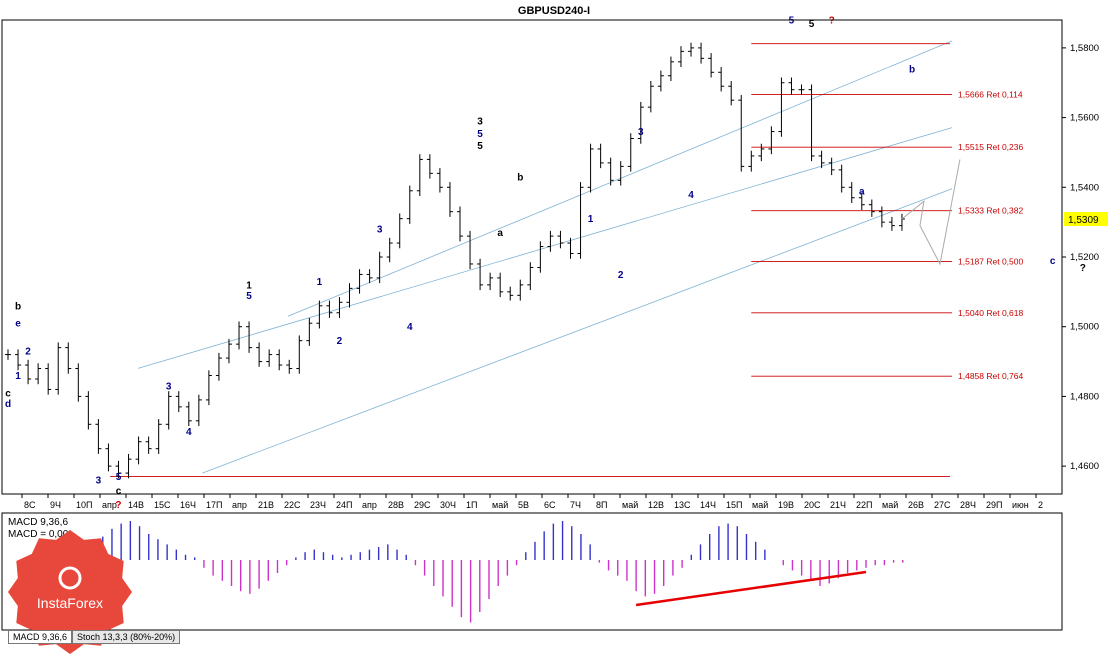 The image size is (1108, 666). I want to click on xtick-label: июн, so click(1020, 505).